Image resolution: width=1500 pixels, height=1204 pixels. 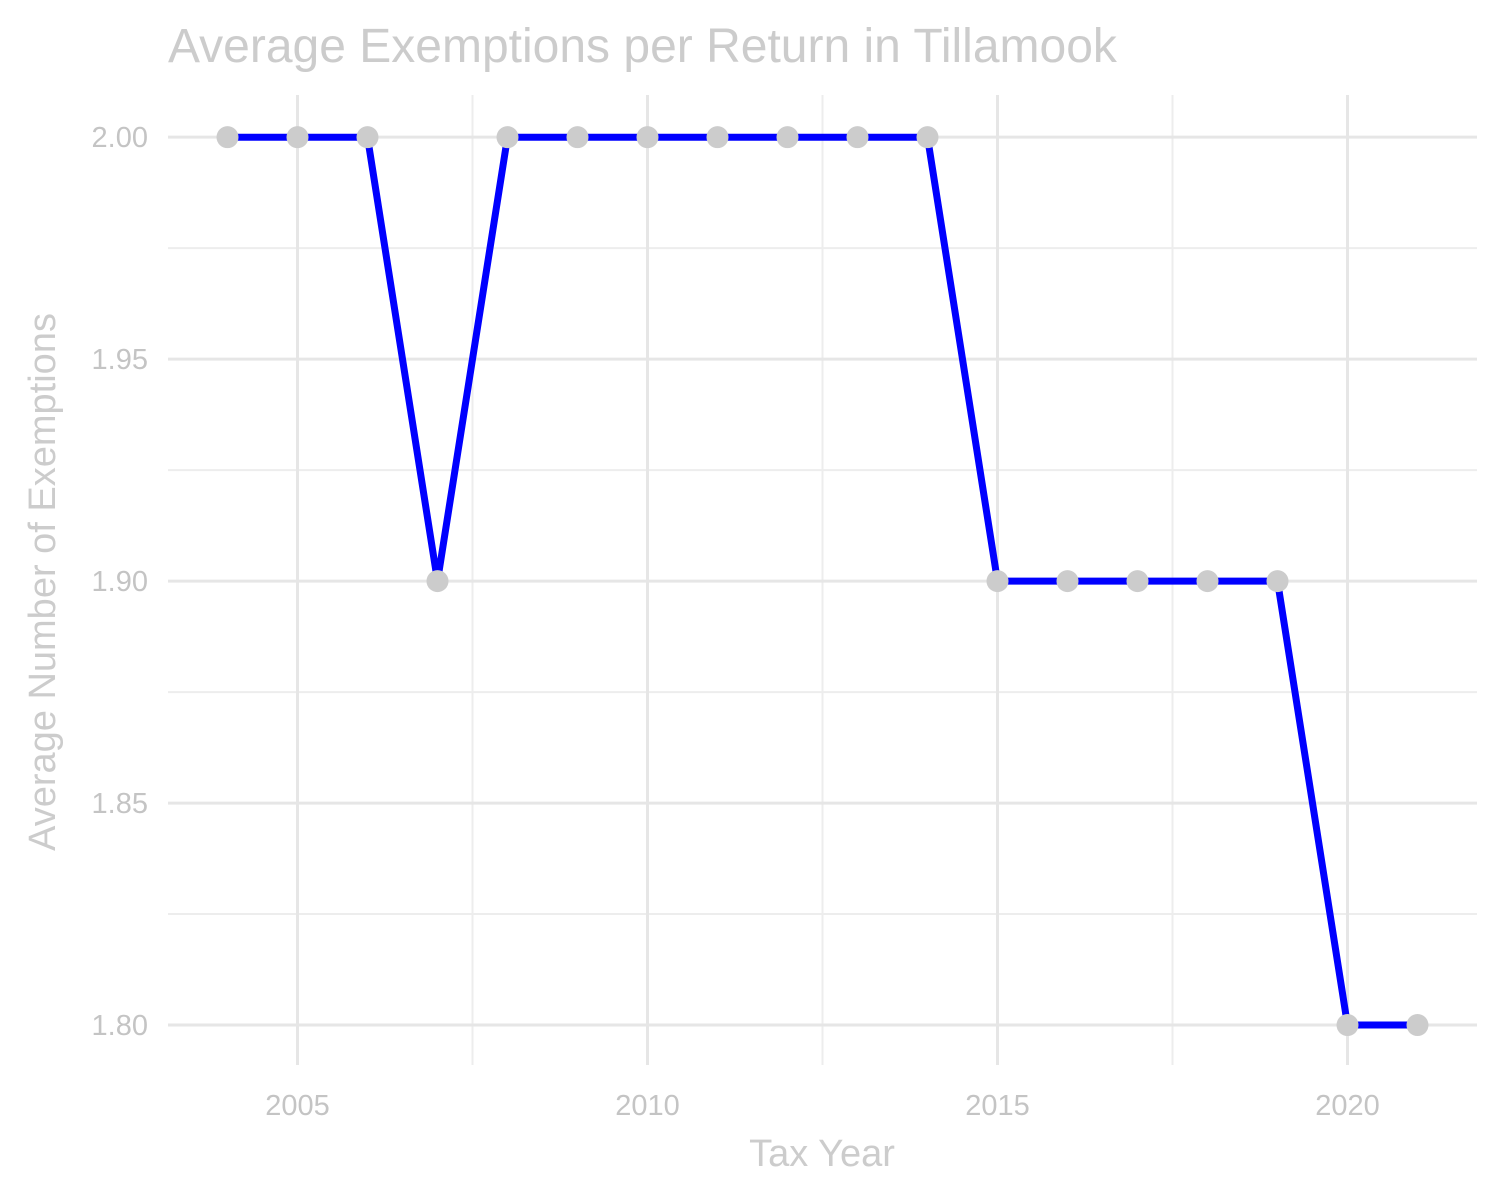 What do you see at coordinates (120, 1026) in the screenshot?
I see `y-tick-label: 1.80` at bounding box center [120, 1026].